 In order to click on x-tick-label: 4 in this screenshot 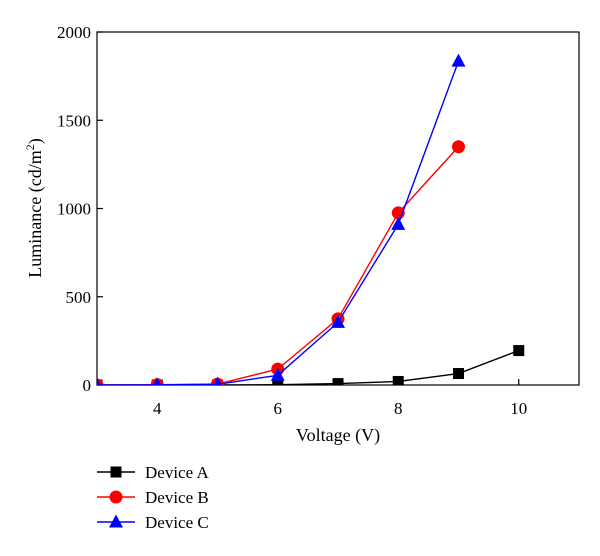, I will do `click(157, 408)`.